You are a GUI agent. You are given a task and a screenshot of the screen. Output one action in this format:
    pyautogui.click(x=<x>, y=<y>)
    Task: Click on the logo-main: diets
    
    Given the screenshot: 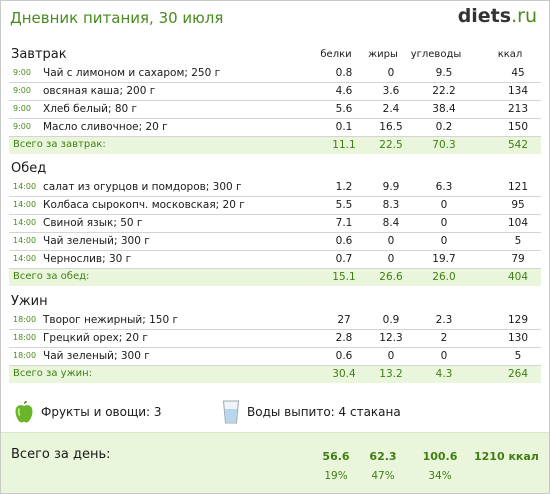 What is the action you would take?
    pyautogui.click(x=484, y=16)
    